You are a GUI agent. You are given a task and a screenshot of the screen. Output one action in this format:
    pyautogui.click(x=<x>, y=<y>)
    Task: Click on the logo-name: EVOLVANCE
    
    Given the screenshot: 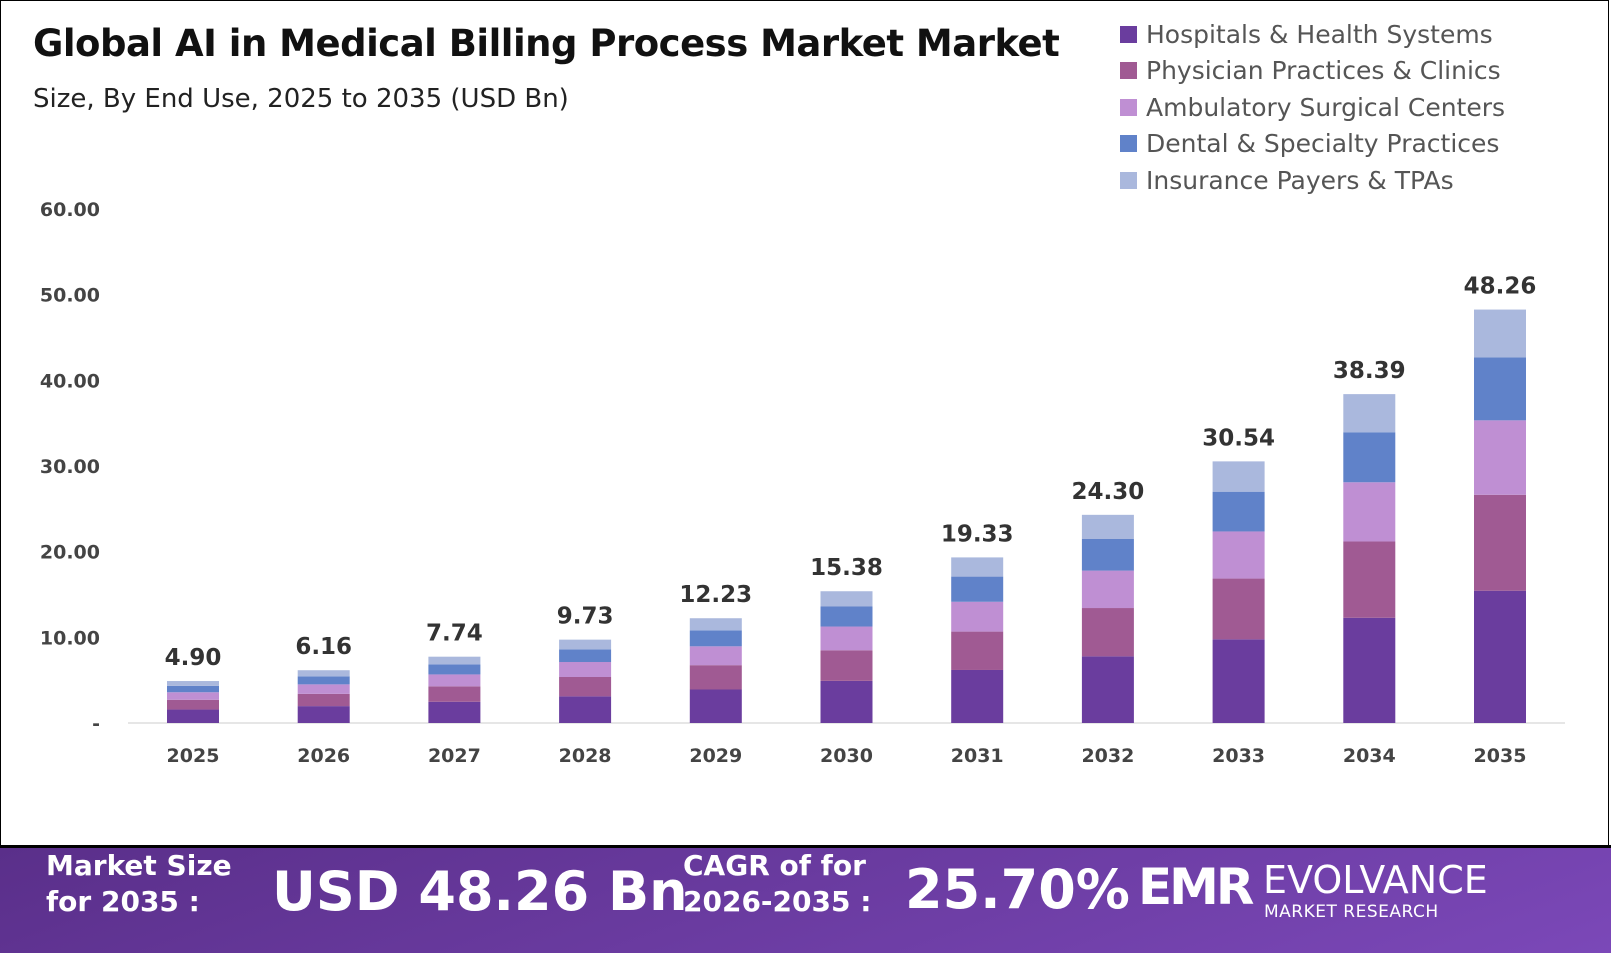 What is the action you would take?
    pyautogui.click(x=1375, y=880)
    